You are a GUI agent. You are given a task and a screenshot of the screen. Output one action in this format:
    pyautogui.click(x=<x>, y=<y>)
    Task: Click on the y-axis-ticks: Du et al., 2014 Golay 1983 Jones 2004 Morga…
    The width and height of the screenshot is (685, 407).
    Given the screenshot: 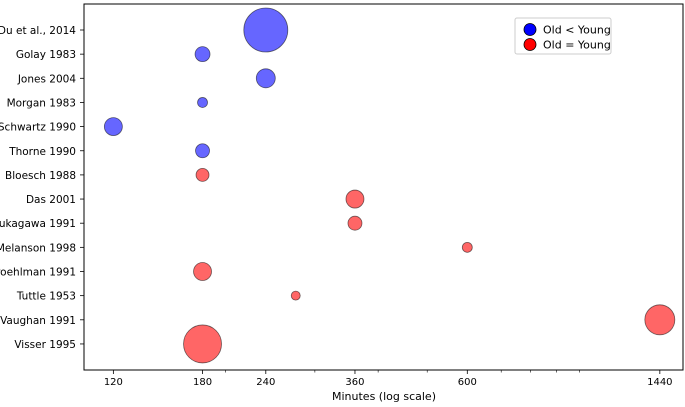 What is the action you would take?
    pyautogui.click(x=42, y=188)
    